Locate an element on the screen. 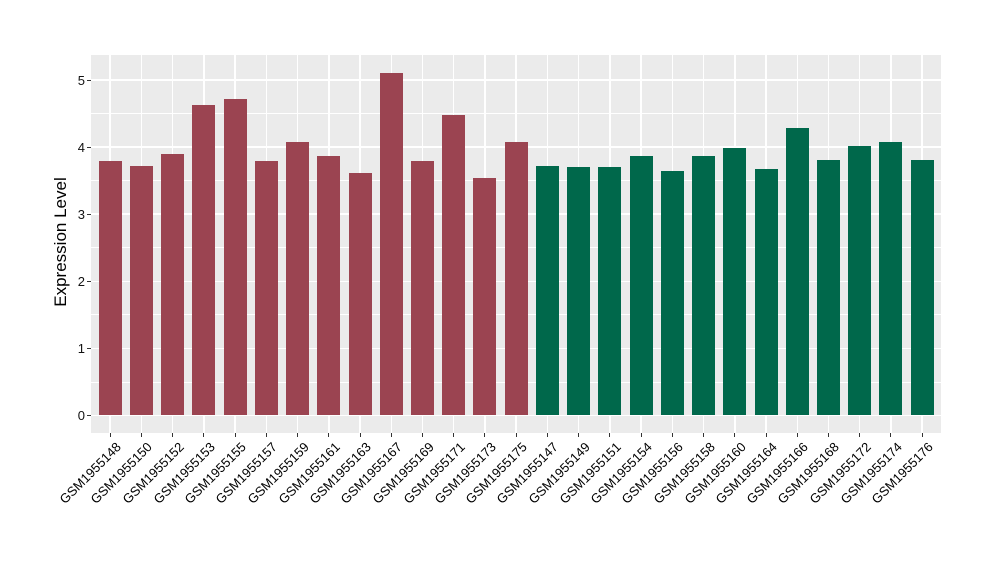 This screenshot has width=1000, height=580. y-tick-label: 5 is located at coordinates (81, 80).